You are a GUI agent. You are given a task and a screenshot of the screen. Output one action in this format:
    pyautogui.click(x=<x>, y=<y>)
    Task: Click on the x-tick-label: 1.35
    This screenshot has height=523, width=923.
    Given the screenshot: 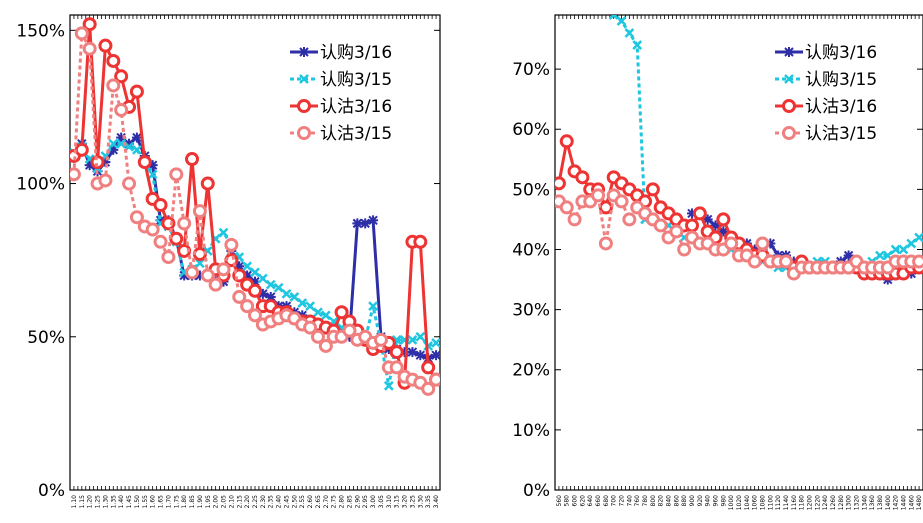 What is the action you would take?
    pyautogui.click(x=113, y=502)
    